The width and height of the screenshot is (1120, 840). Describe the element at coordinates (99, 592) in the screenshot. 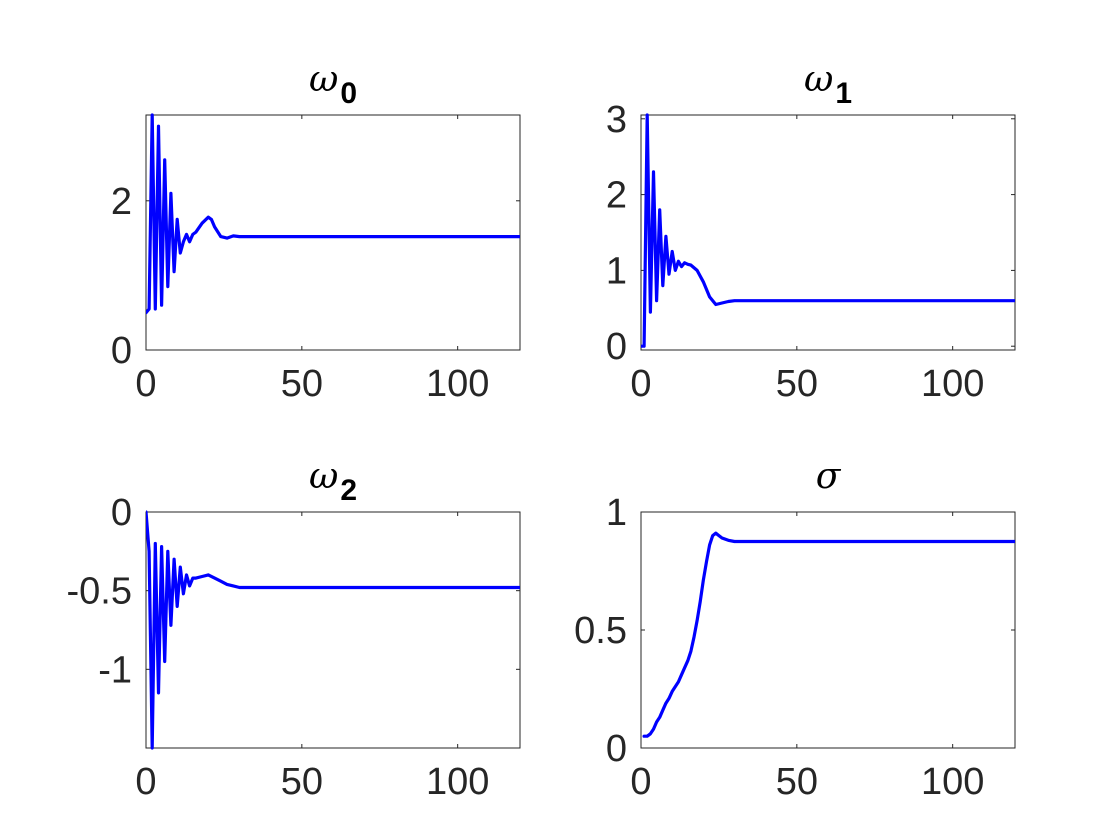

I see `y-tick-label: -0.5` at that location.